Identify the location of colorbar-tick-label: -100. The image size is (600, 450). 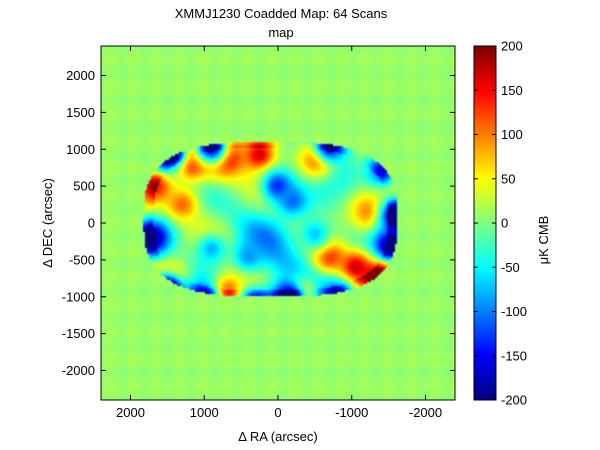
(514, 311).